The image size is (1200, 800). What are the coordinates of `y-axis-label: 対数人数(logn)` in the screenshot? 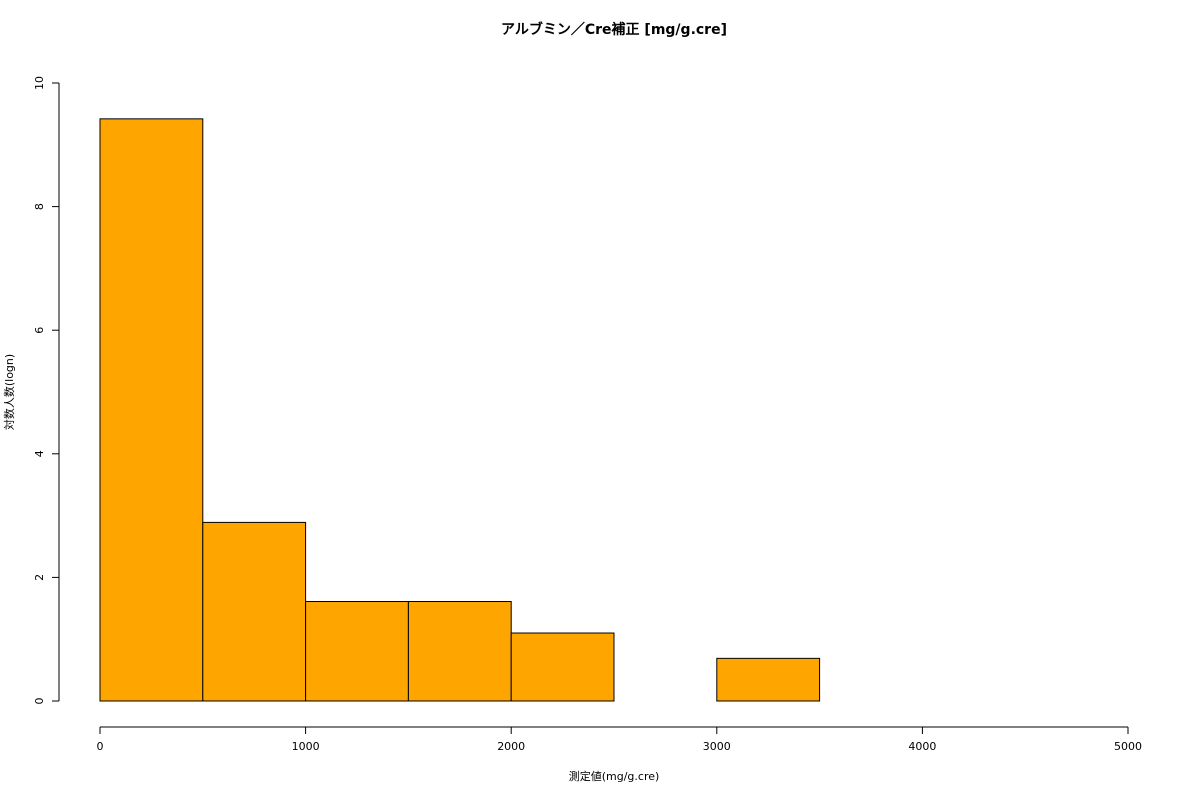 It's located at (9, 392).